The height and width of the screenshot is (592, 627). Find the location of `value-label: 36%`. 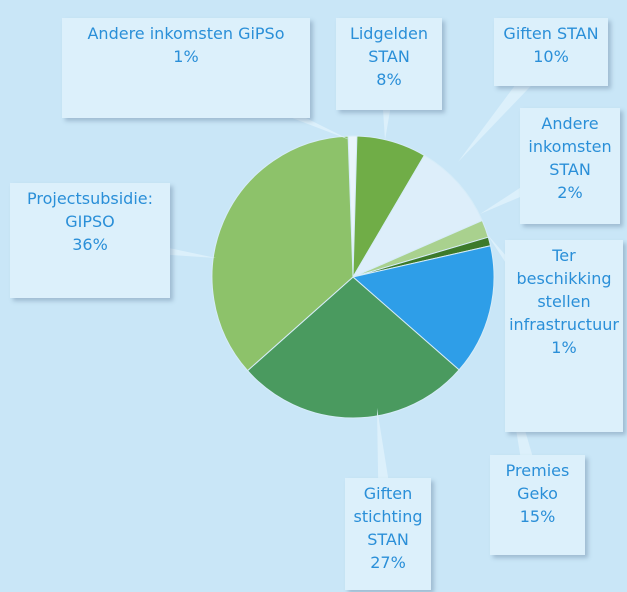

value-label: 36% is located at coordinates (90, 244).